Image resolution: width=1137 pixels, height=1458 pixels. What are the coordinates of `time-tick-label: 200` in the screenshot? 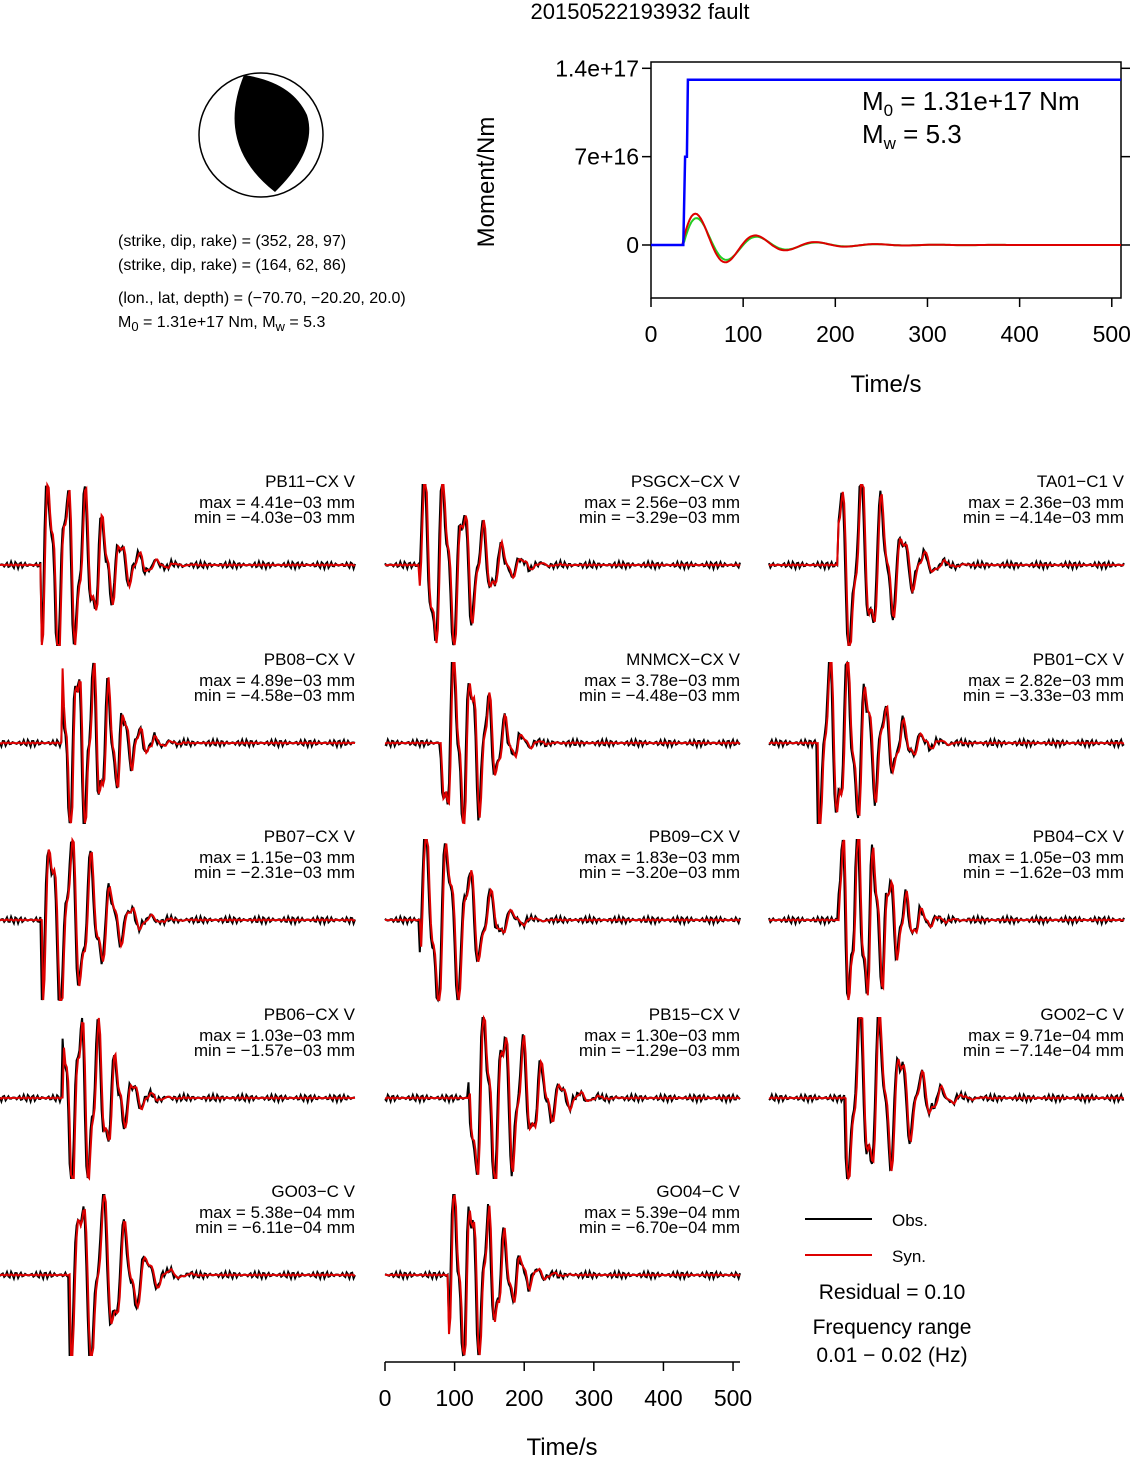 It's located at (524, 1398).